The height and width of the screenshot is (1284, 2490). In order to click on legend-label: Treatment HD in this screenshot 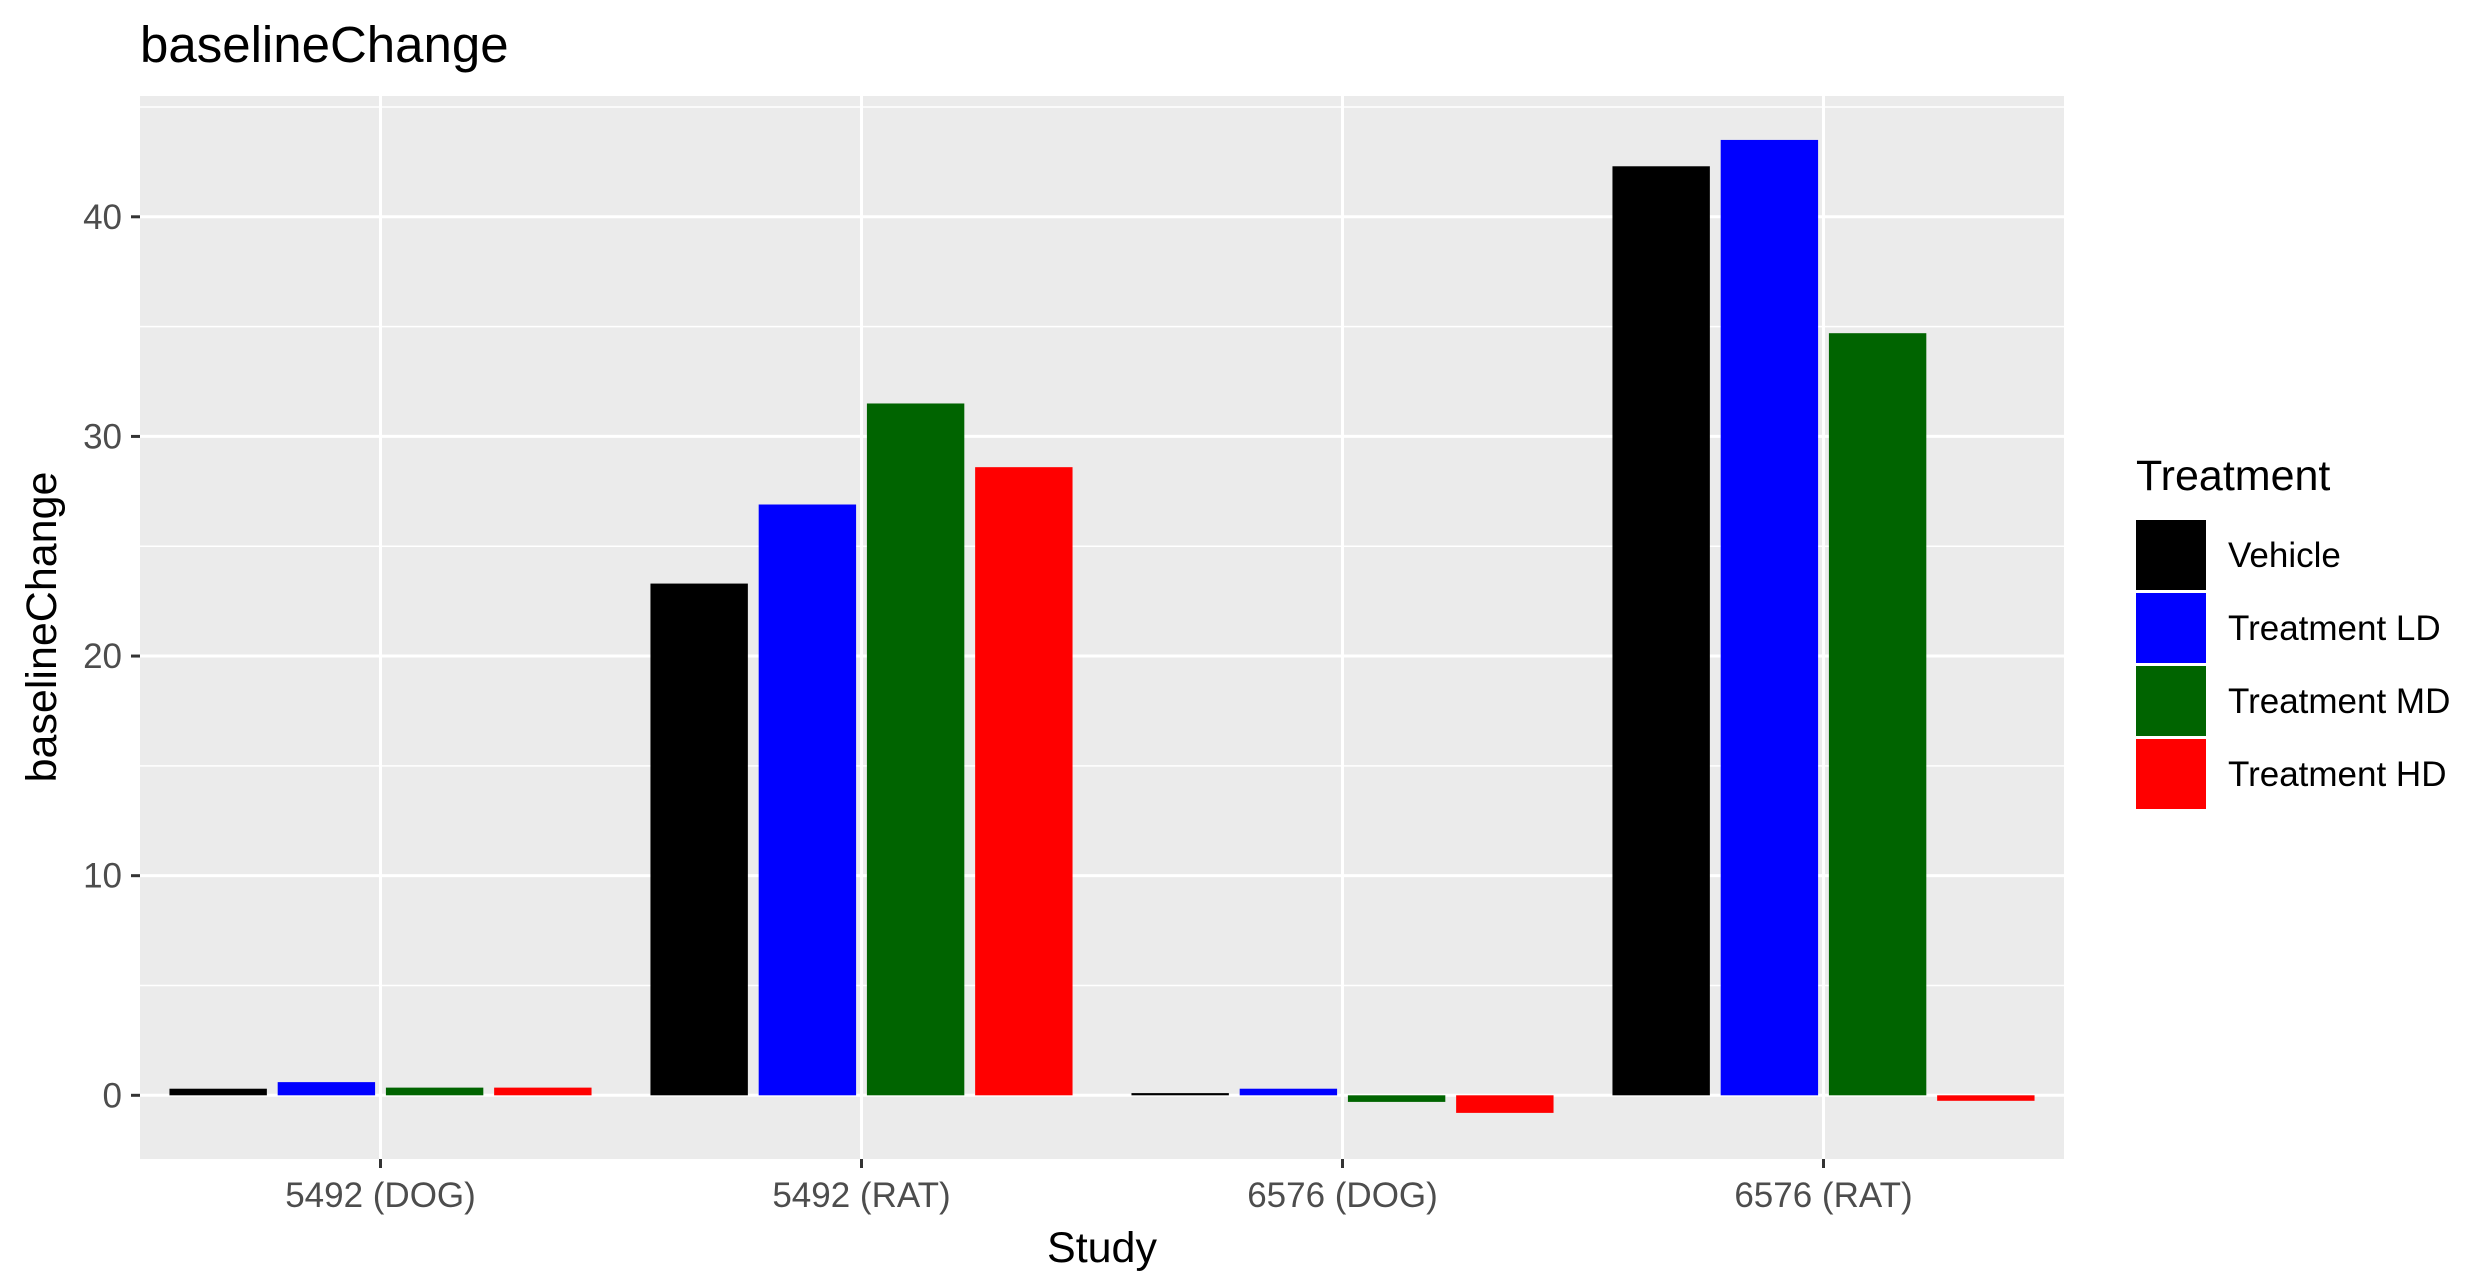, I will do `click(2337, 774)`.